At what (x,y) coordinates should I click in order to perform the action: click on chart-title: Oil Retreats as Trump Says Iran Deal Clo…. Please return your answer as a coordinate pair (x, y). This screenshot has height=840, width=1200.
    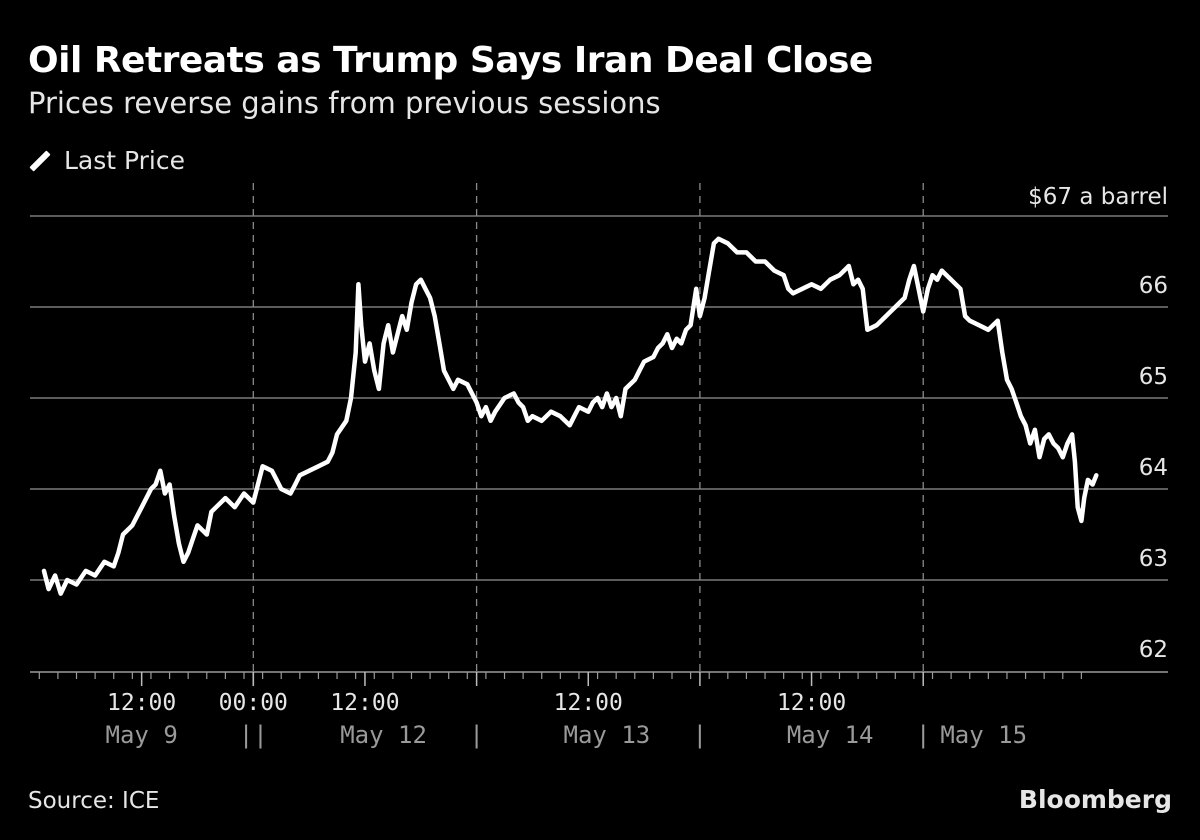
    Looking at the image, I should click on (450, 60).